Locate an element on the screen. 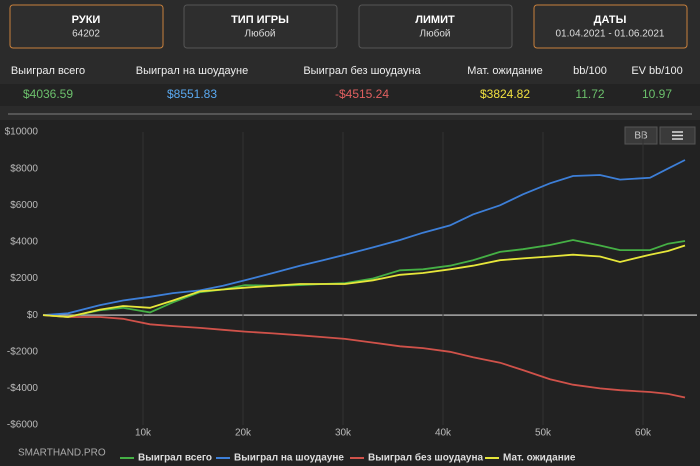 The height and width of the screenshot is (466, 700). series-line is located at coordinates (364, 281).